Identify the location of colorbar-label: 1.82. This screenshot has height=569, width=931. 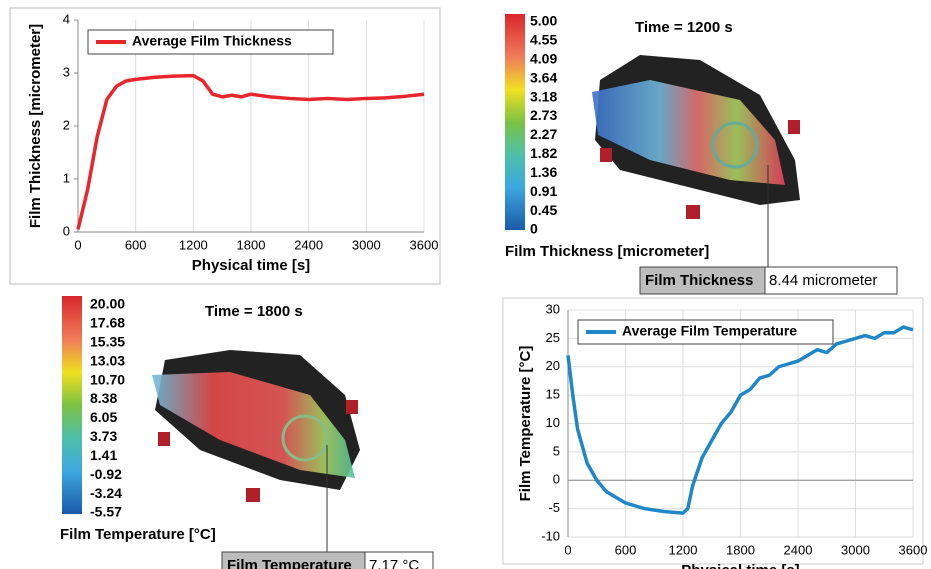
(543, 153).